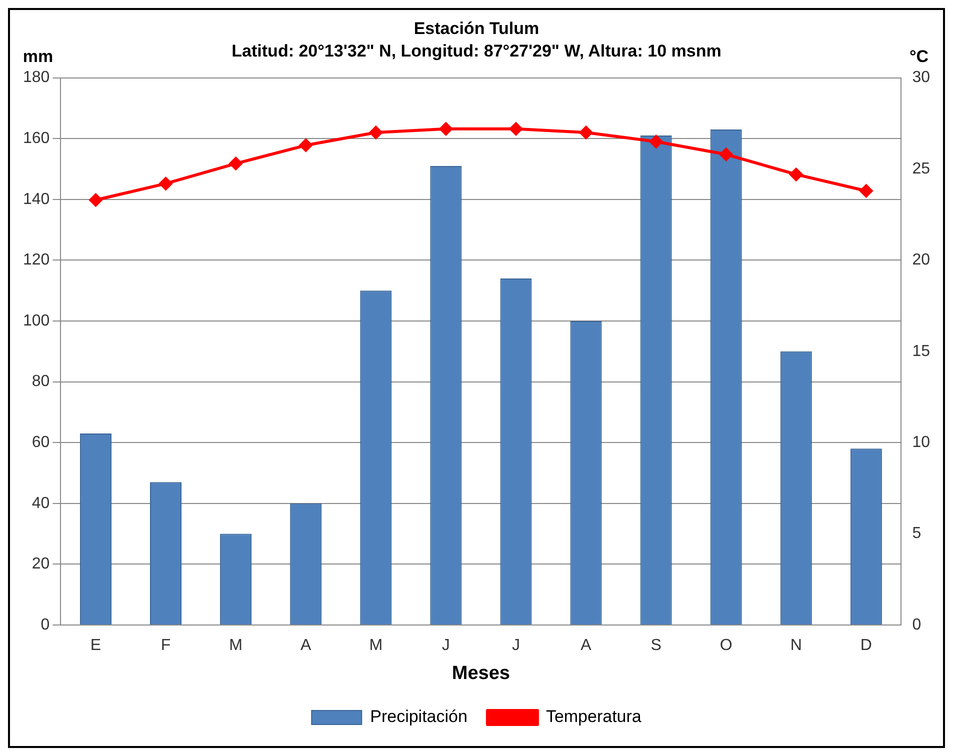 Image resolution: width=953 pixels, height=756 pixels. I want to click on y2-tick-label: 0, so click(917, 625).